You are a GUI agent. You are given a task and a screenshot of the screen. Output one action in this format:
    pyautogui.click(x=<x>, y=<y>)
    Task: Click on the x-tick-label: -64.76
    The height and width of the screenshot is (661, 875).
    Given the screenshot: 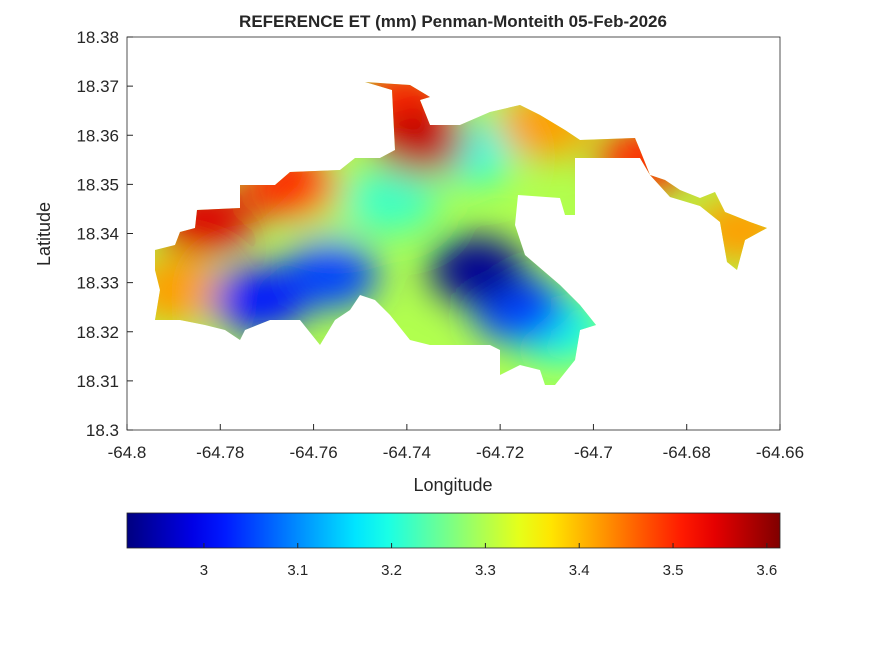 What is the action you would take?
    pyautogui.click(x=313, y=452)
    